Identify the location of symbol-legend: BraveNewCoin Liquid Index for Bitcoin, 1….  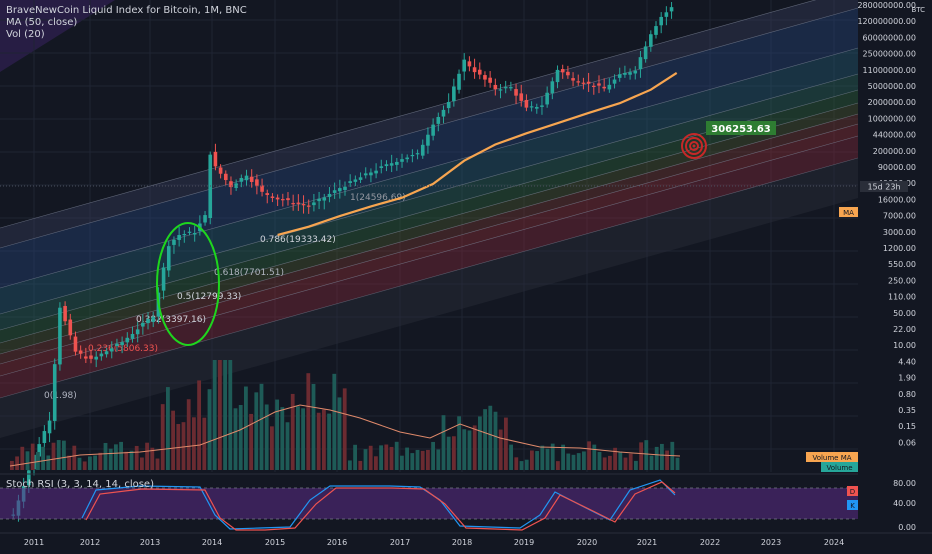
(126, 10).